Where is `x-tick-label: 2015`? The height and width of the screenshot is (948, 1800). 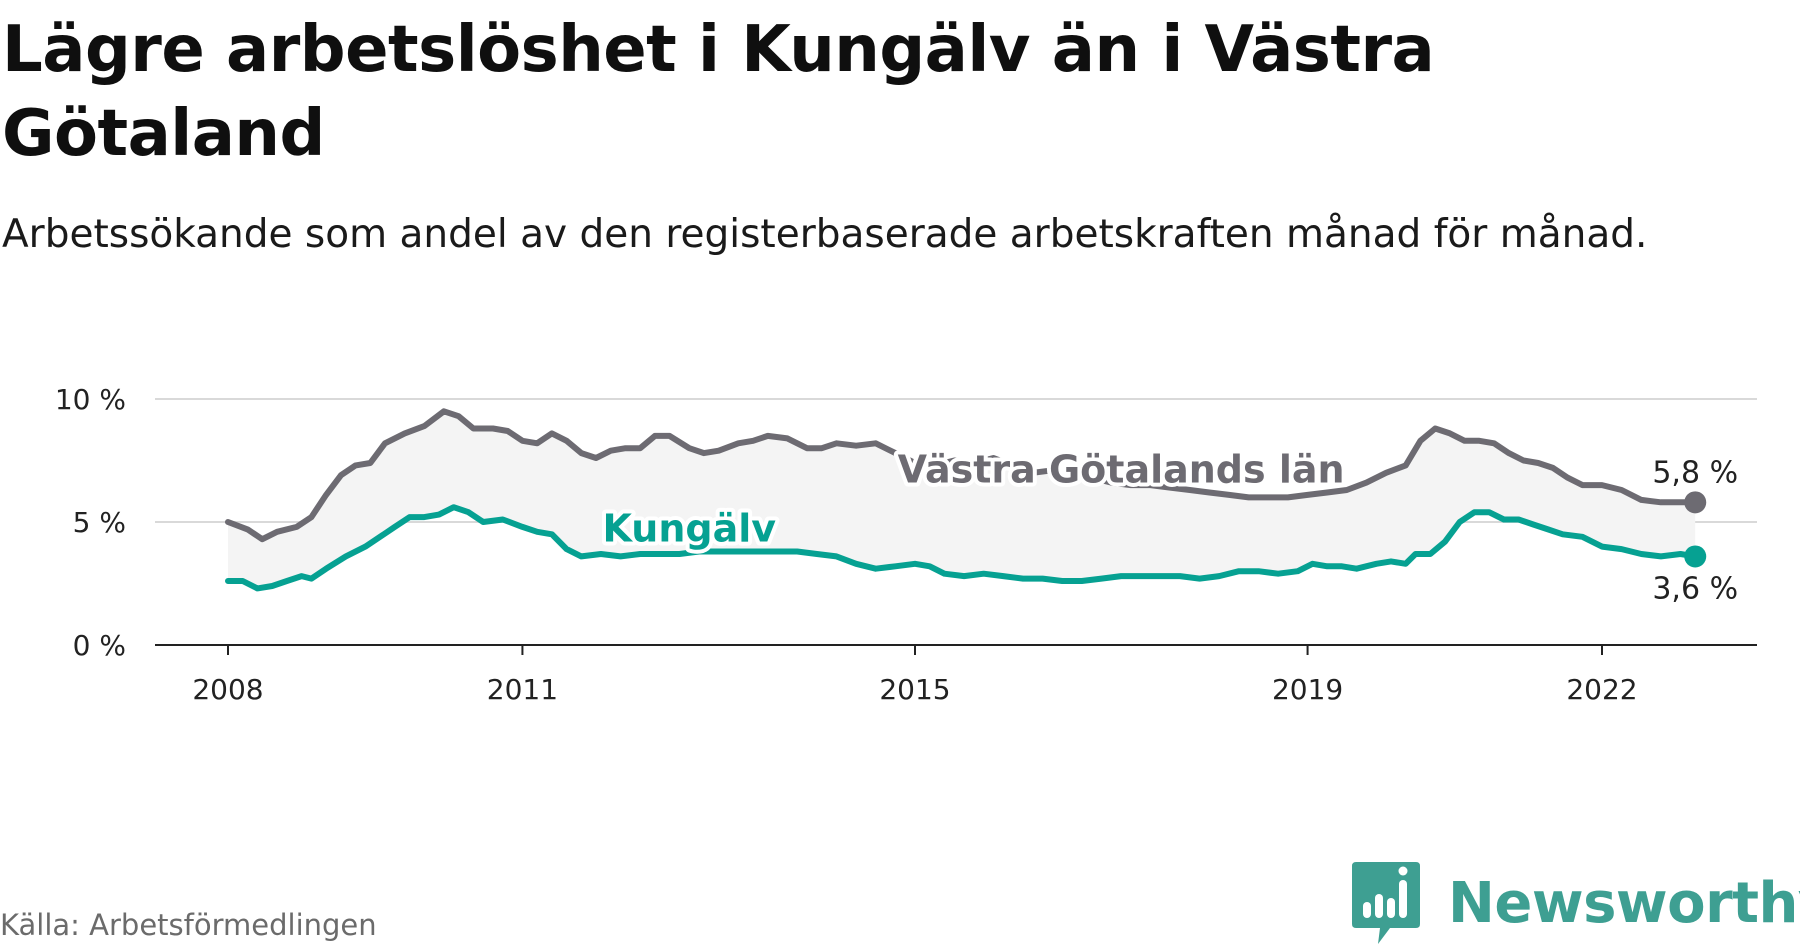 x-tick-label: 2015 is located at coordinates (914, 689).